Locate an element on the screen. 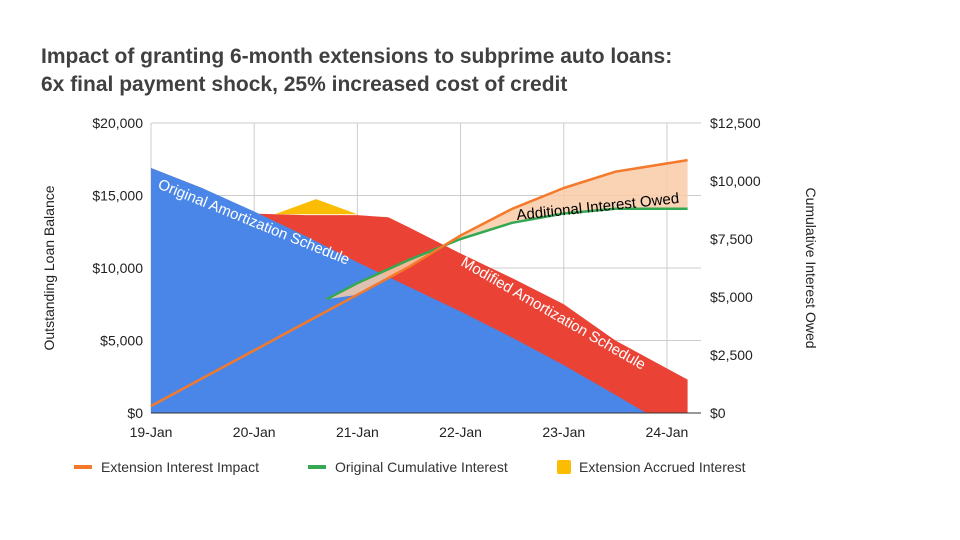  legend-item-extension-interest-impact: Extension Interest Impact is located at coordinates (166, 467).